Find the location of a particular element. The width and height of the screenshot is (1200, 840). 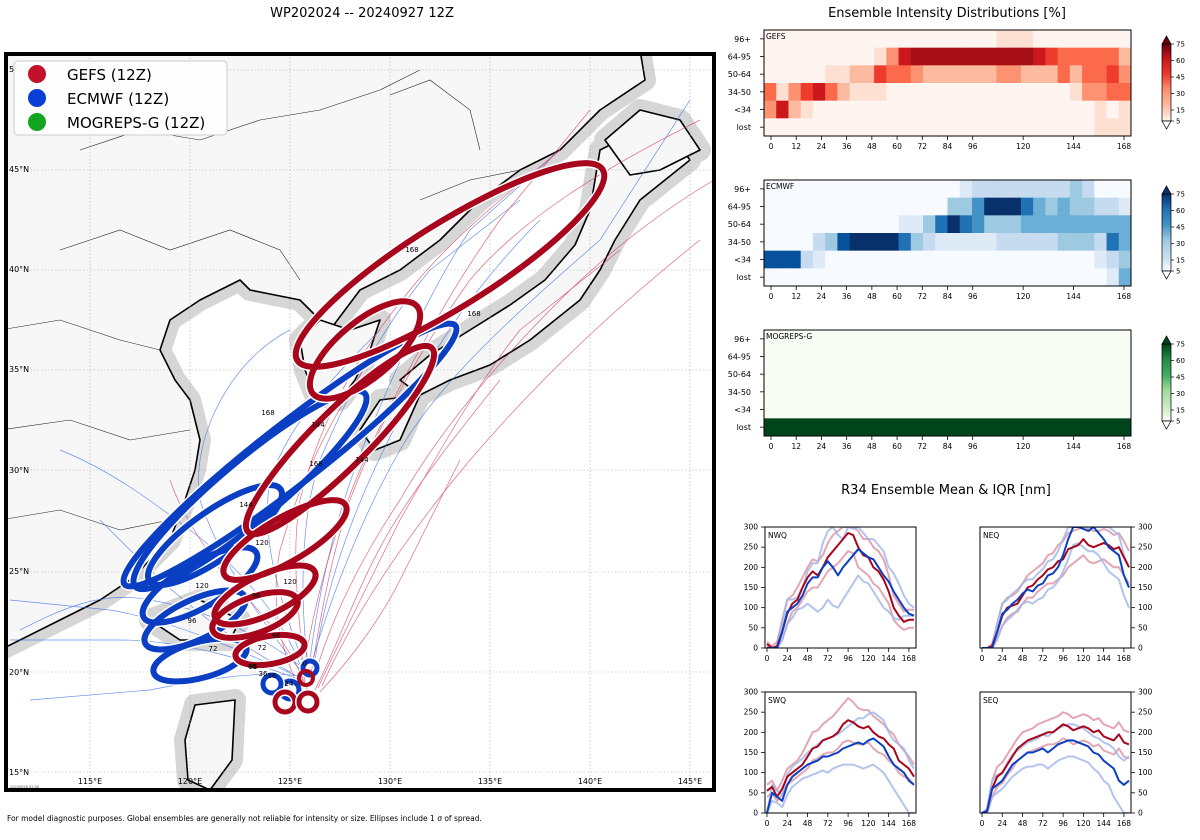

r34-y-label: 250 is located at coordinates (751, 547).